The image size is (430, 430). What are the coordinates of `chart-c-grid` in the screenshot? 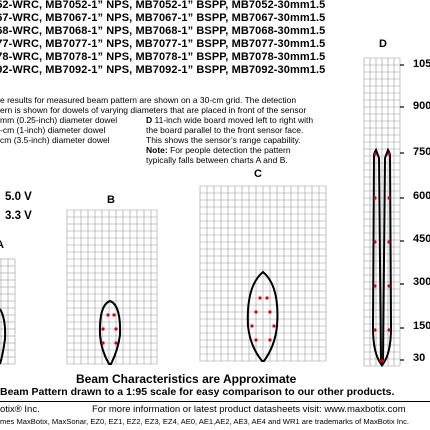 It's located at (263, 273).